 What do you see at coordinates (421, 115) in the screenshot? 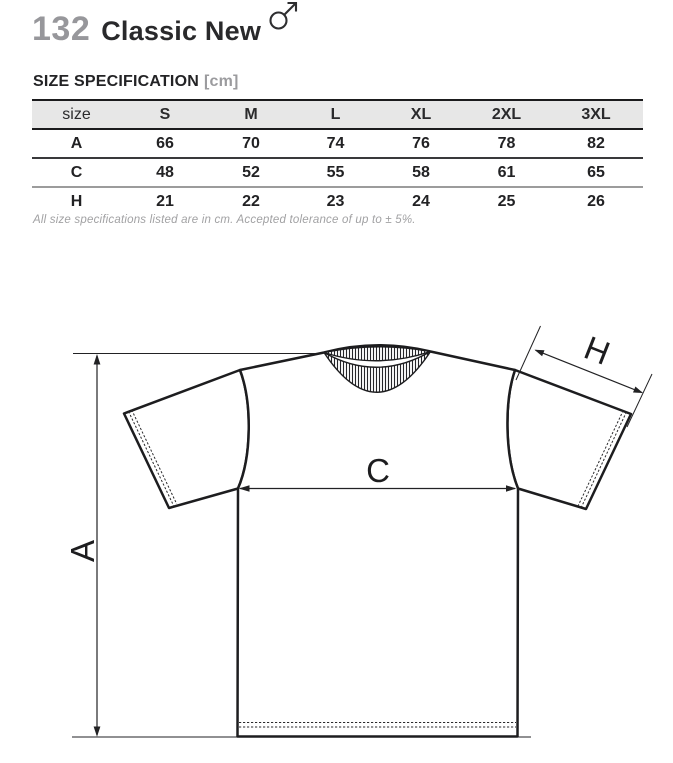
I see `column-header-xl: XL` at bounding box center [421, 115].